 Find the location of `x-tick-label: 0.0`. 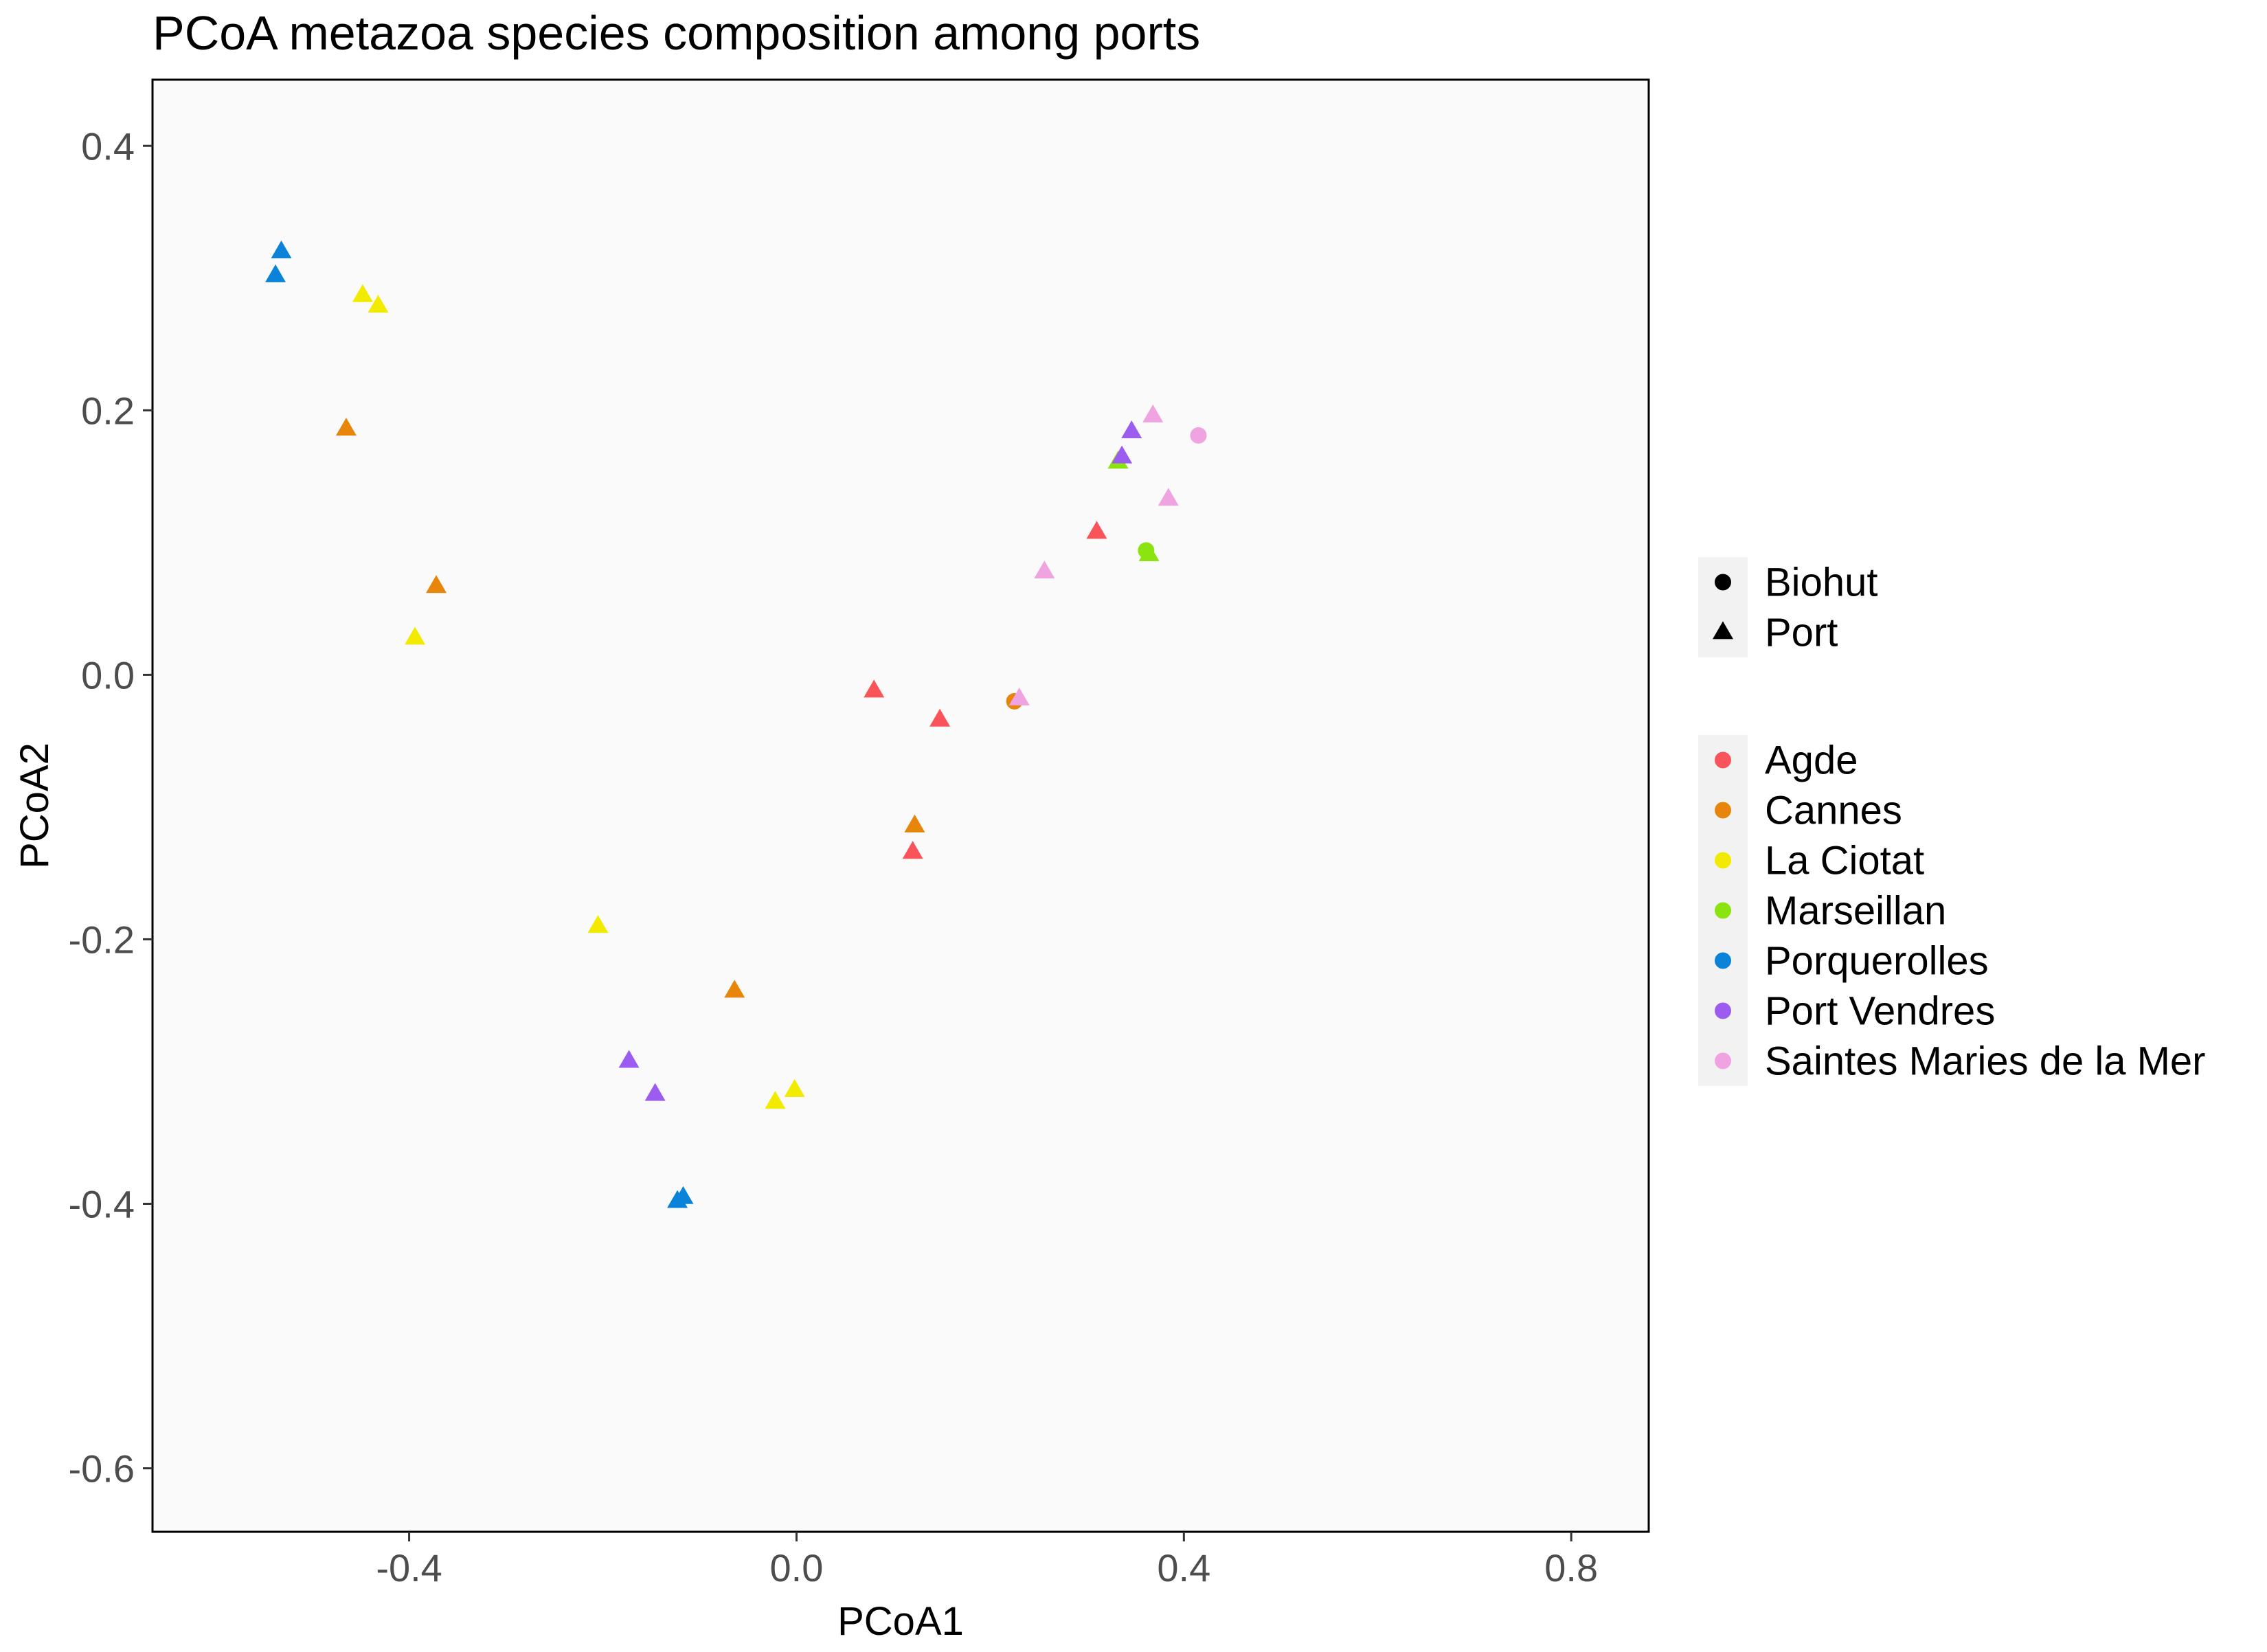

x-tick-label: 0.0 is located at coordinates (797, 1567).